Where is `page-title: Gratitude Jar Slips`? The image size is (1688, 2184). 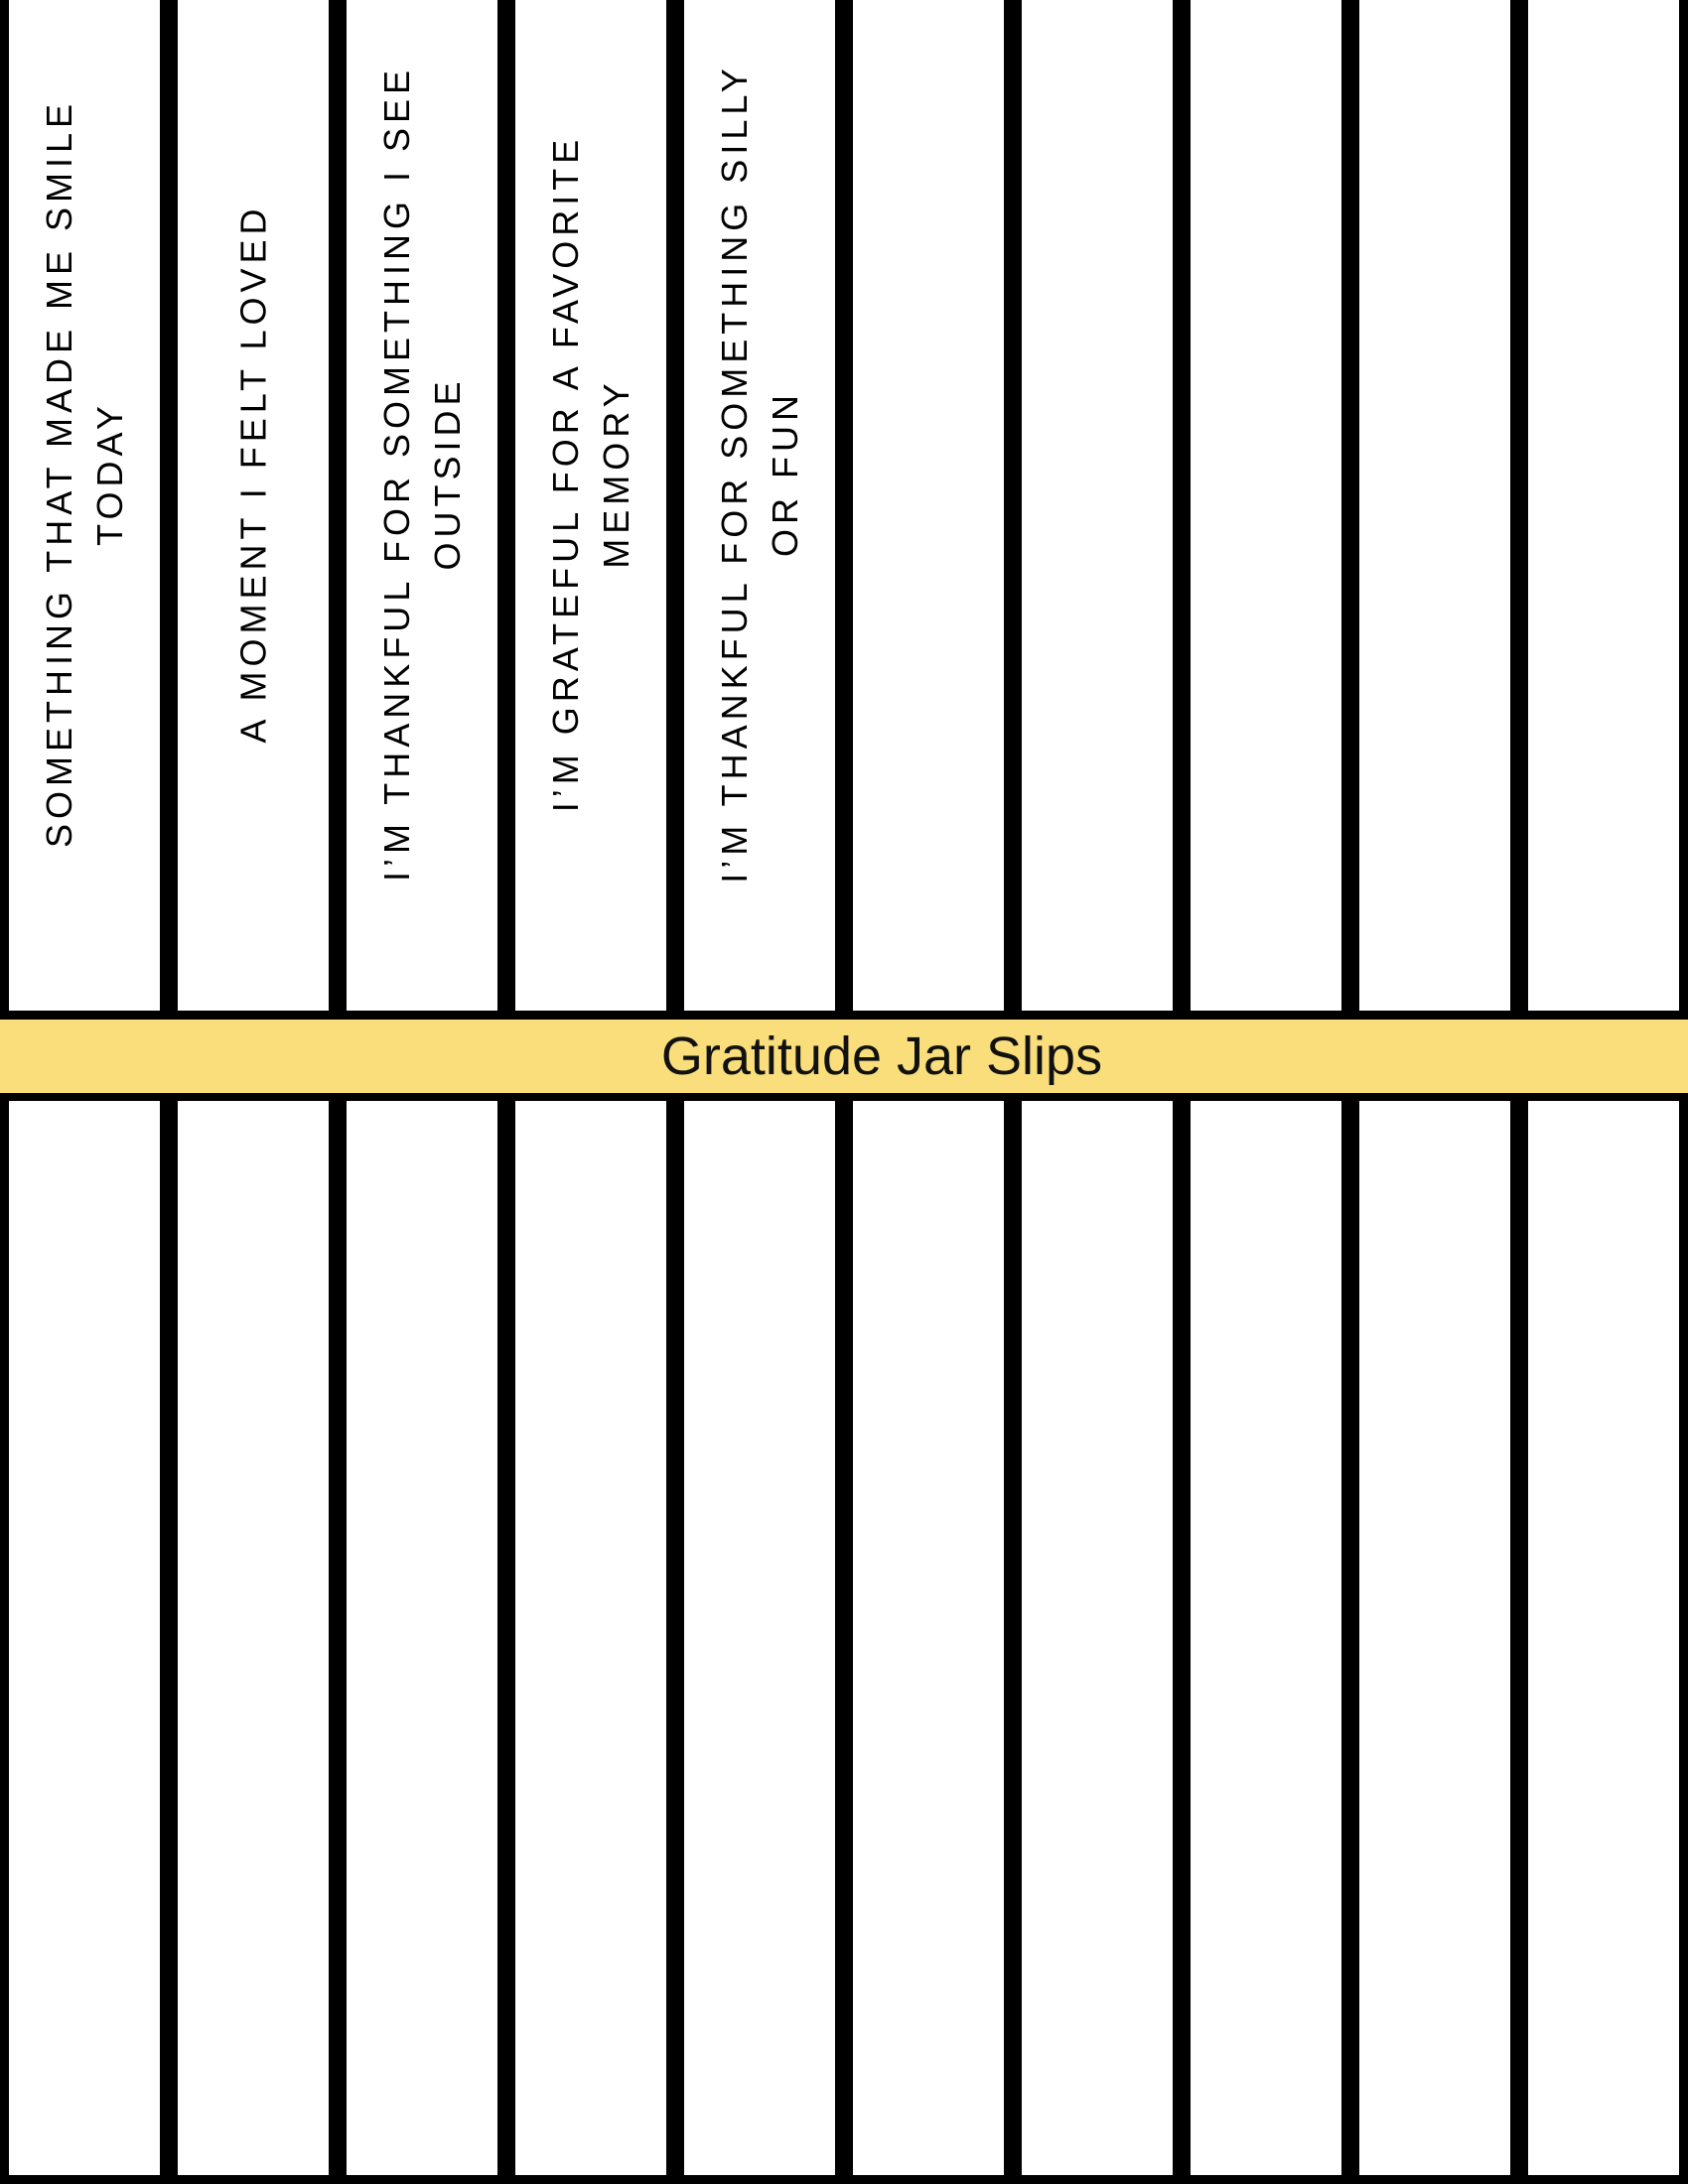 page-title: Gratitude Jar Slips is located at coordinates (881, 1056).